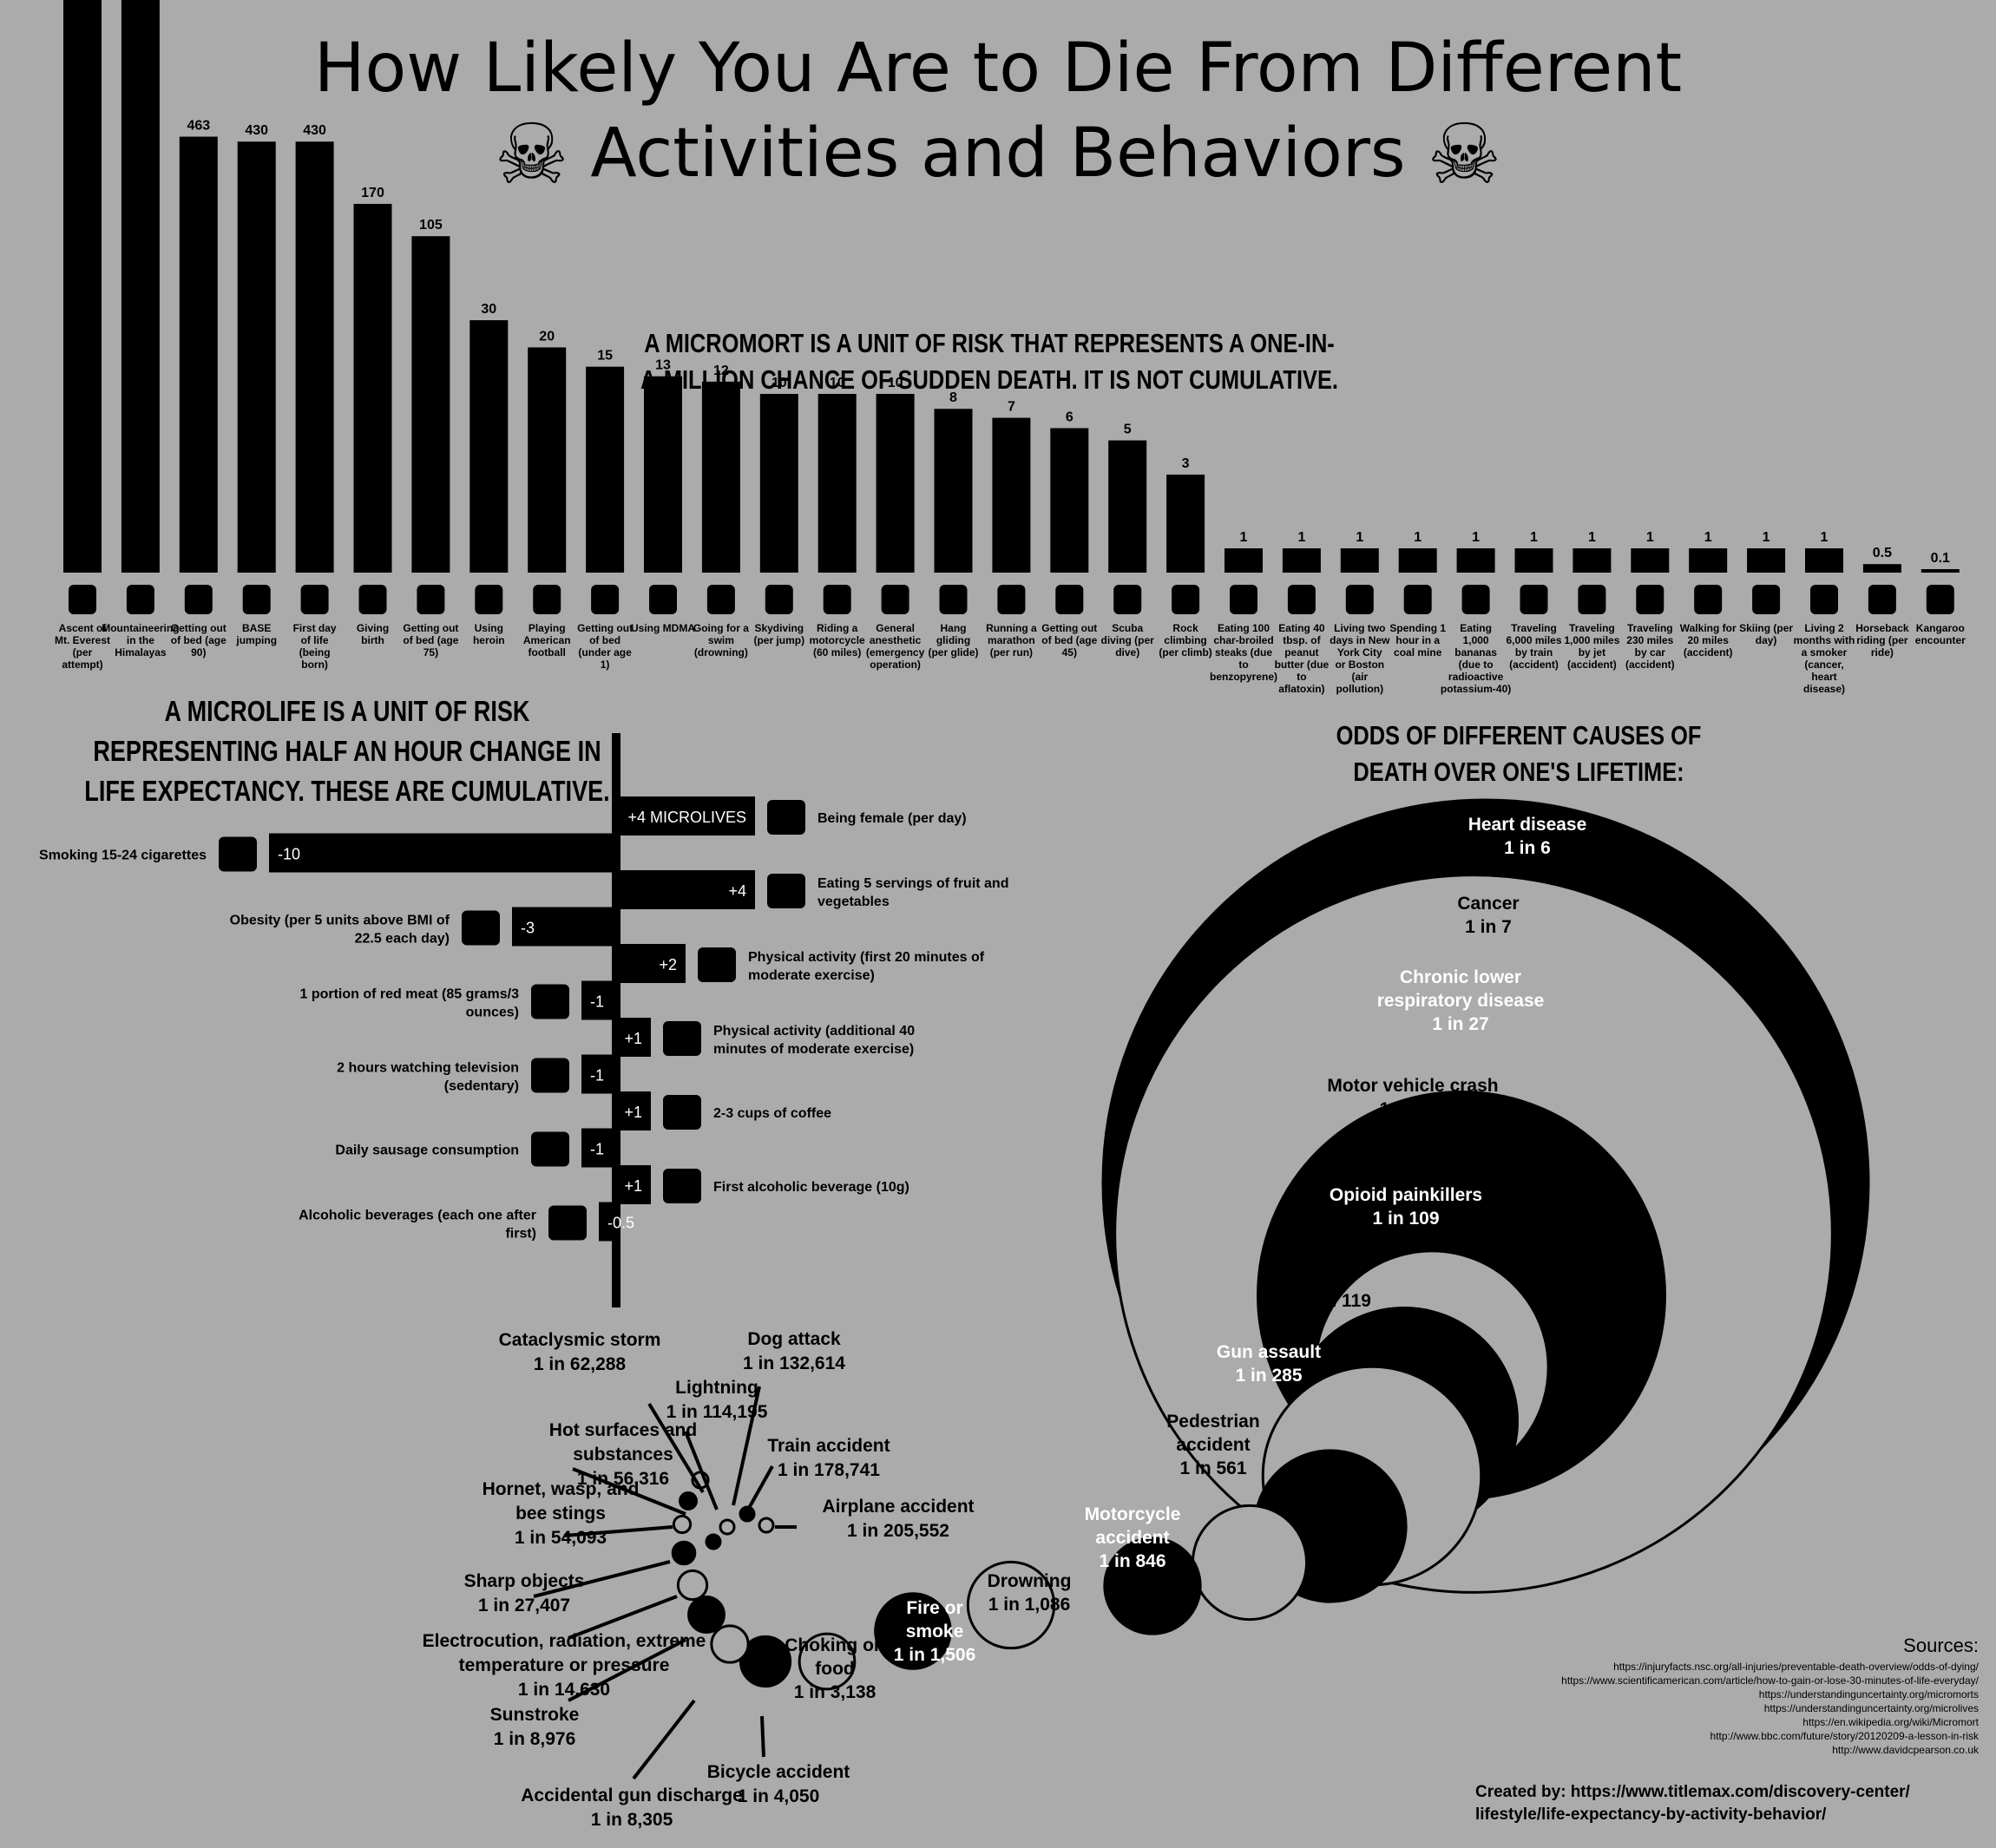 The height and width of the screenshot is (1848, 1996). What do you see at coordinates (663, 599) in the screenshot?
I see `pills-icon` at bounding box center [663, 599].